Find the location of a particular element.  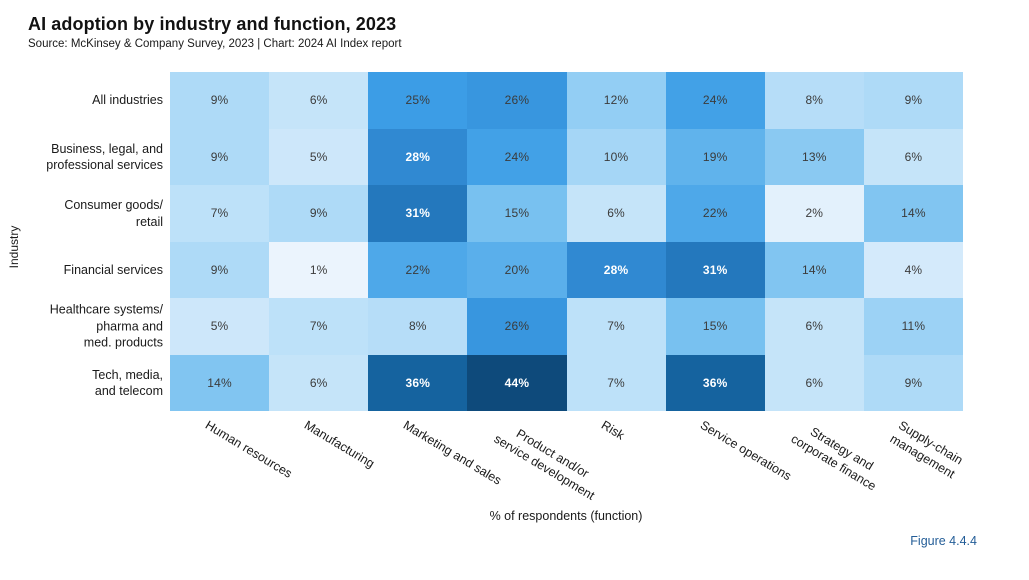

column-label: Strategy and corporate finance is located at coordinates (834, 459).